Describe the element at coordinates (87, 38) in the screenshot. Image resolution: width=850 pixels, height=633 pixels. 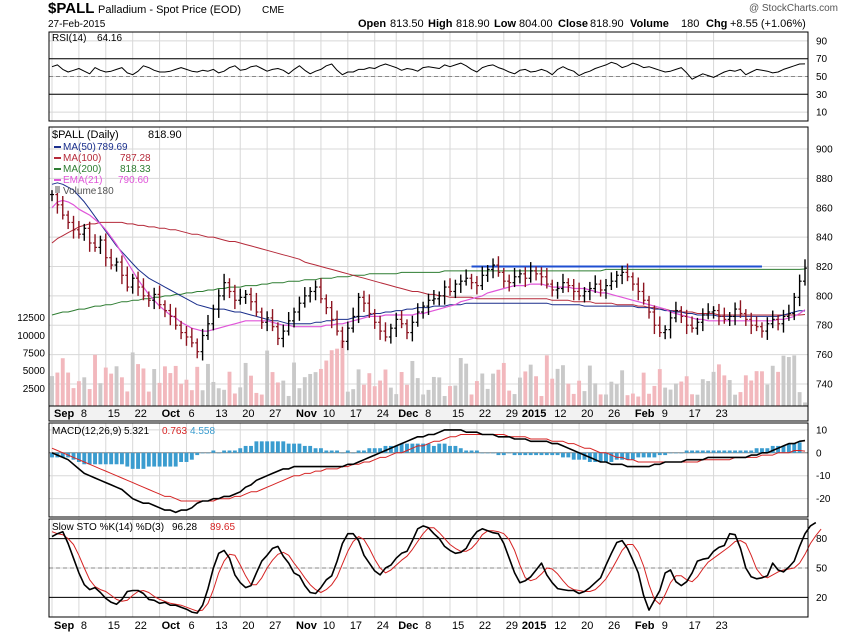
I see `rsi-legend: RSI(14) 64.16` at that location.